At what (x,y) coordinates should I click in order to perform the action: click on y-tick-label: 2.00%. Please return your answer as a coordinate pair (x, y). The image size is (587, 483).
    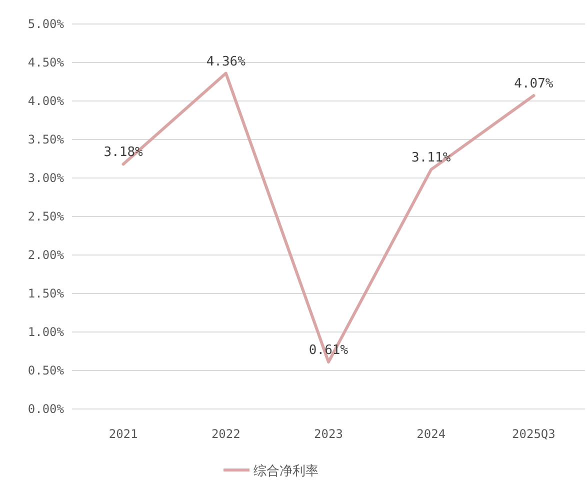
    Looking at the image, I should click on (46, 255).